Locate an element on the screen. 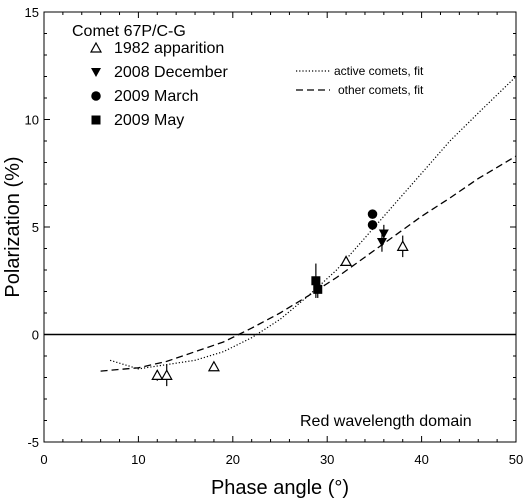 This screenshot has width=528, height=499. x-tick-label: 50 is located at coordinates (516, 459).